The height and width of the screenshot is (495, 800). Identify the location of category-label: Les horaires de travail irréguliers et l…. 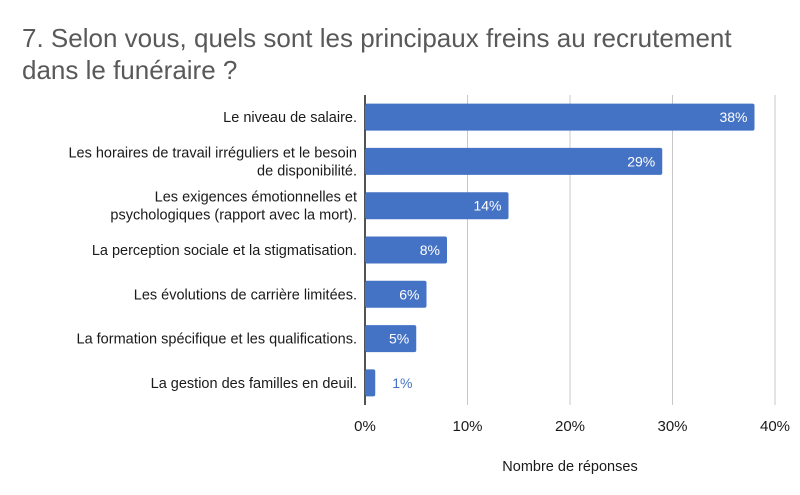
(212, 153).